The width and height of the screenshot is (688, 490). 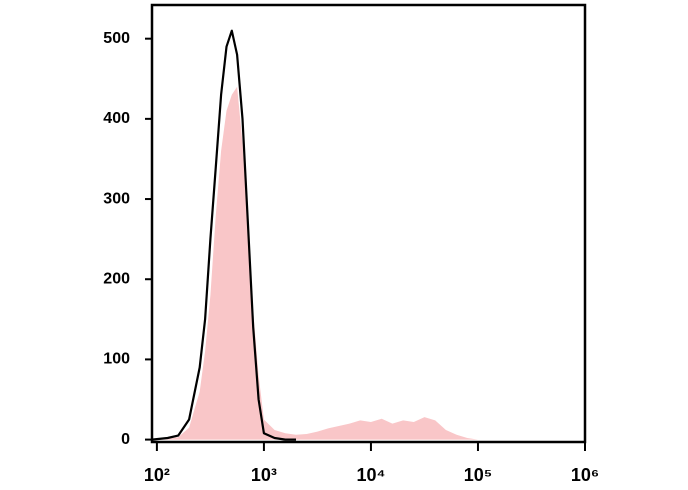 What do you see at coordinates (264, 475) in the screenshot?
I see `x-tick-label: 10³` at bounding box center [264, 475].